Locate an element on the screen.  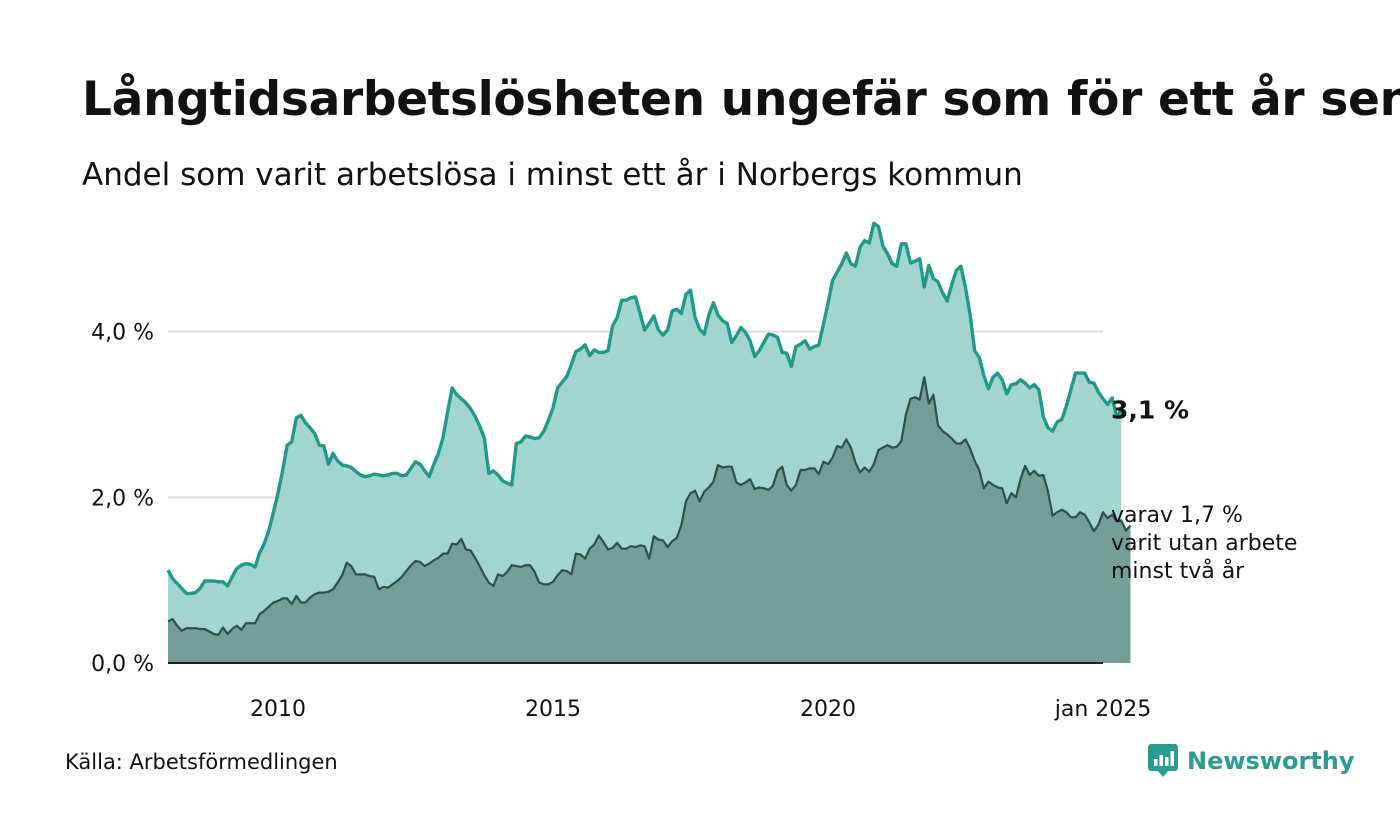
x-tick-label: 2015 is located at coordinates (553, 709).